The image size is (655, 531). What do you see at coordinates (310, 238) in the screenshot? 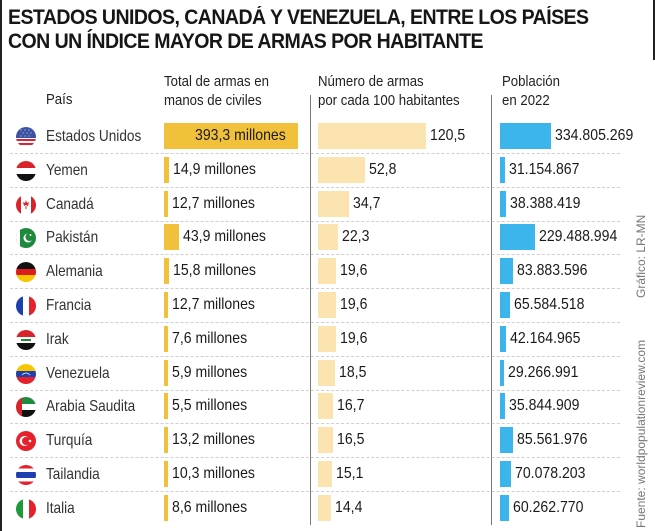
I see `table-row: Pakistán 43,9 millones 22,3 229.488.994` at bounding box center [310, 238].